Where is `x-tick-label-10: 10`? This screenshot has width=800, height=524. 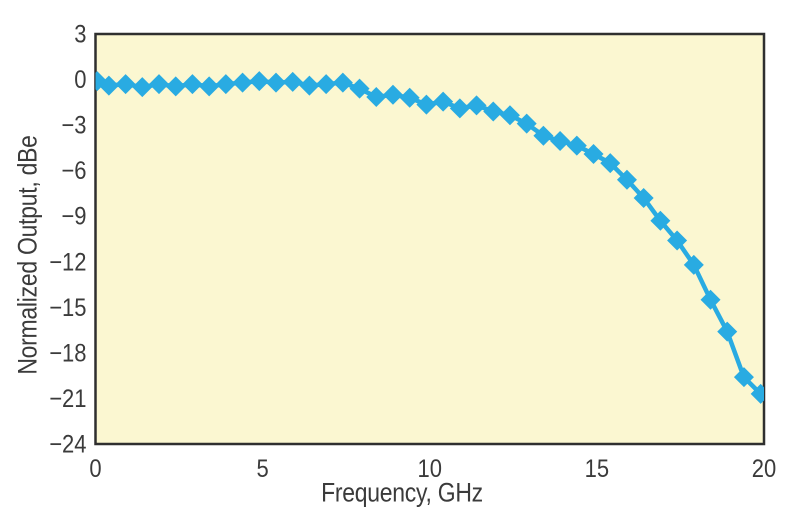 x-tick-label-10: 10 is located at coordinates (430, 469).